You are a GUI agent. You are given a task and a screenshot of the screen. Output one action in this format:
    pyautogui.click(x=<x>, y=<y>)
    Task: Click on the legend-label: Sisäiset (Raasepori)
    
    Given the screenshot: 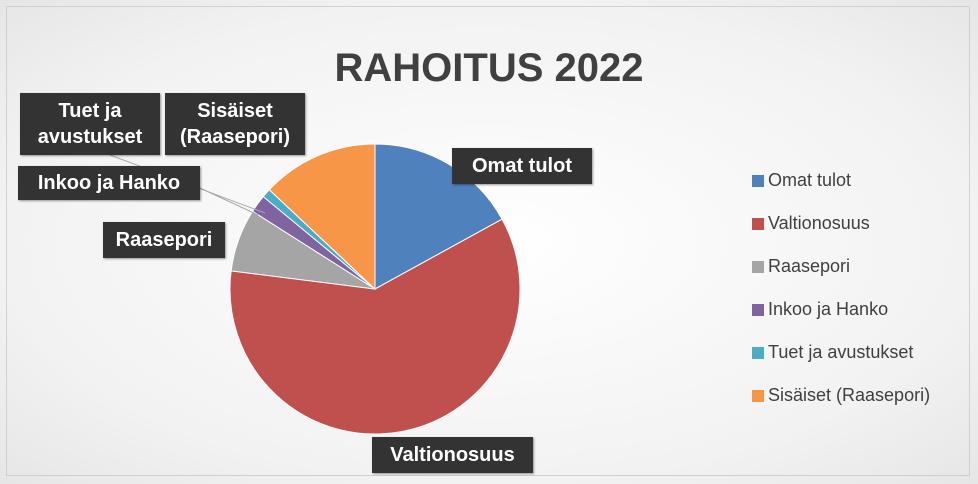 What is the action you would take?
    pyautogui.click(x=849, y=395)
    